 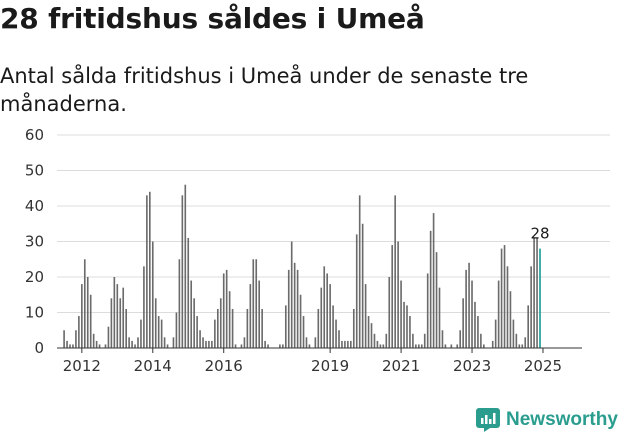 What do you see at coordinates (39, 348) in the screenshot?
I see `y-tick-label: 0` at bounding box center [39, 348].